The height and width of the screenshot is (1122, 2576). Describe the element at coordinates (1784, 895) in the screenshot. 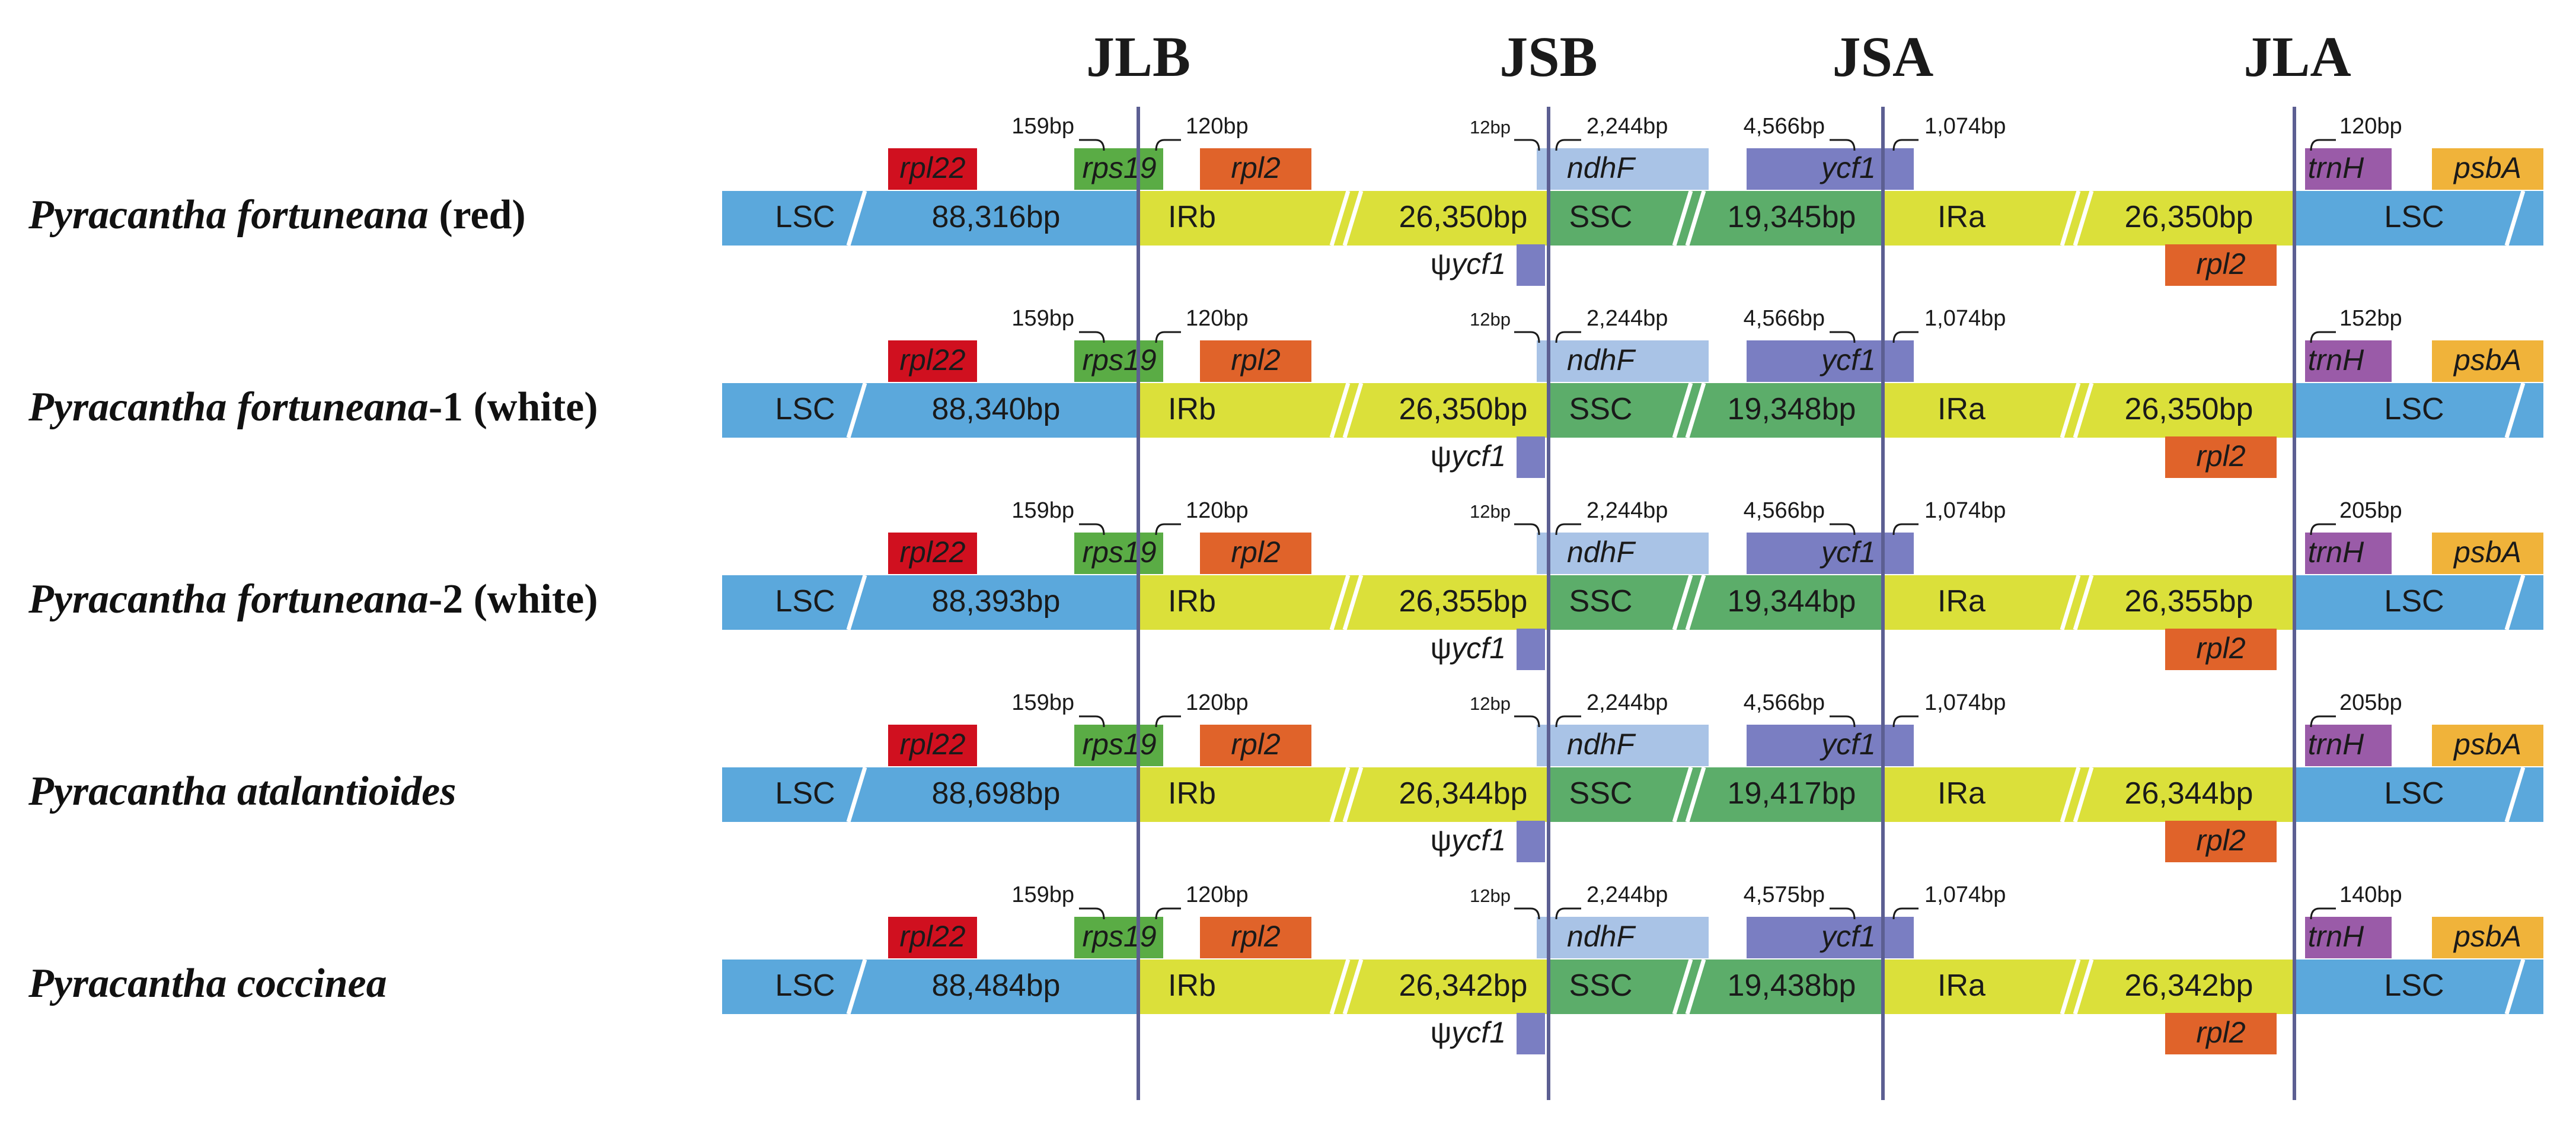

I see `ycf1-length: 4,575bp` at that location.